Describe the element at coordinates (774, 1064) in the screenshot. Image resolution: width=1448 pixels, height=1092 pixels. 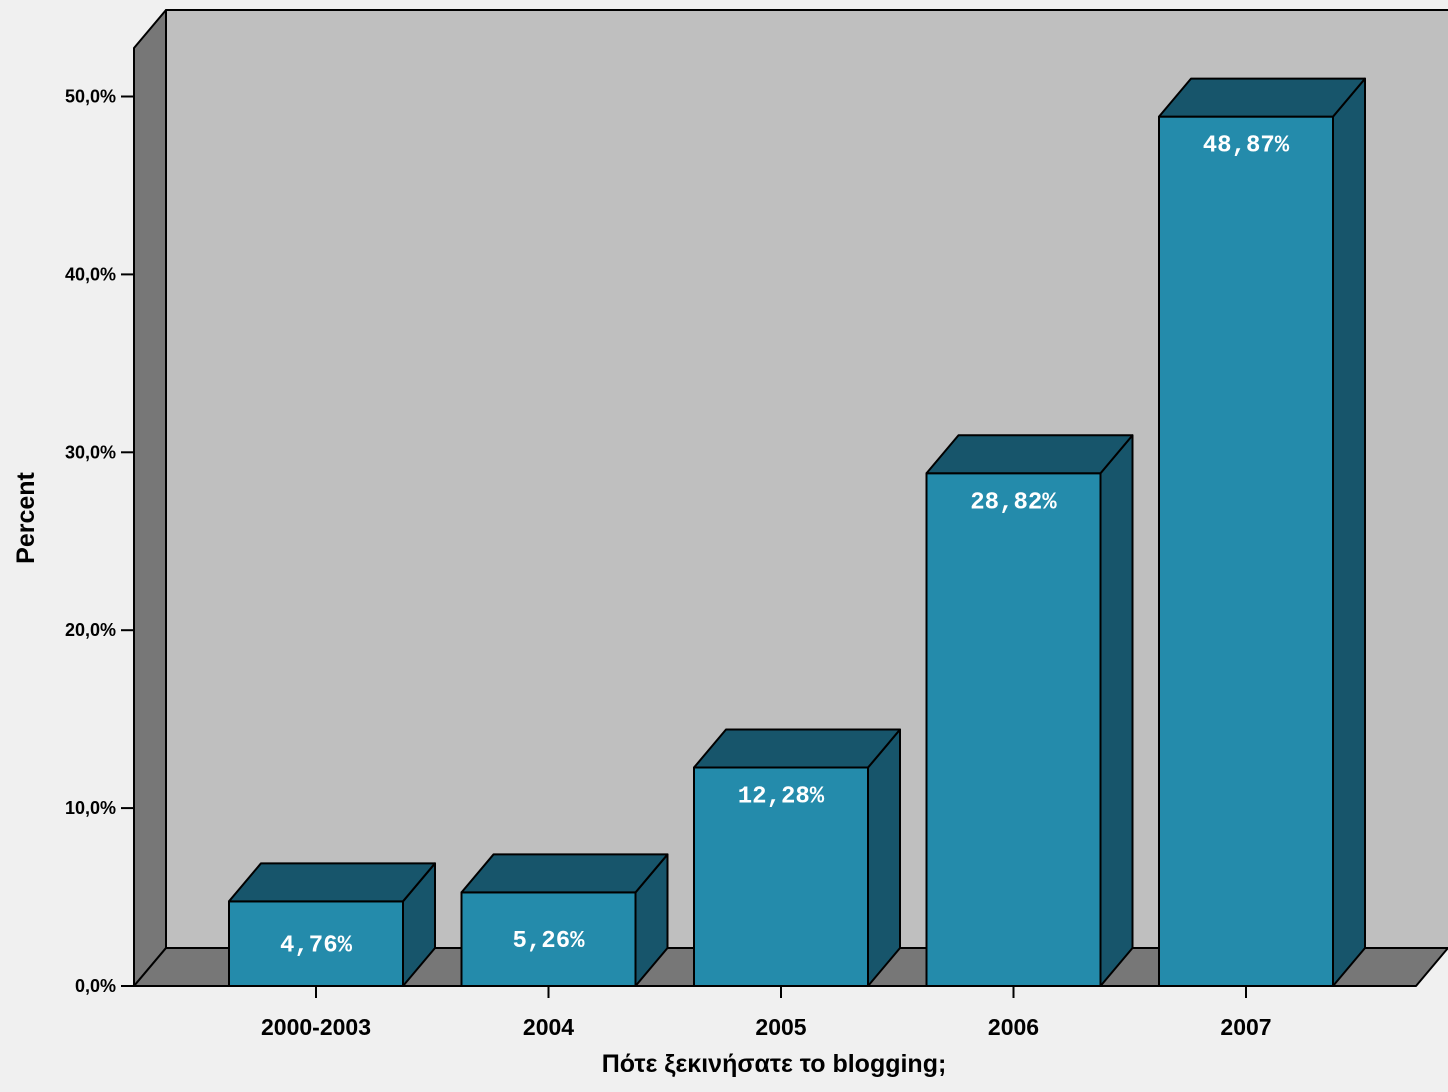
I see `x-axis-title: Πότε ξεκινήσατε το blogging;` at that location.